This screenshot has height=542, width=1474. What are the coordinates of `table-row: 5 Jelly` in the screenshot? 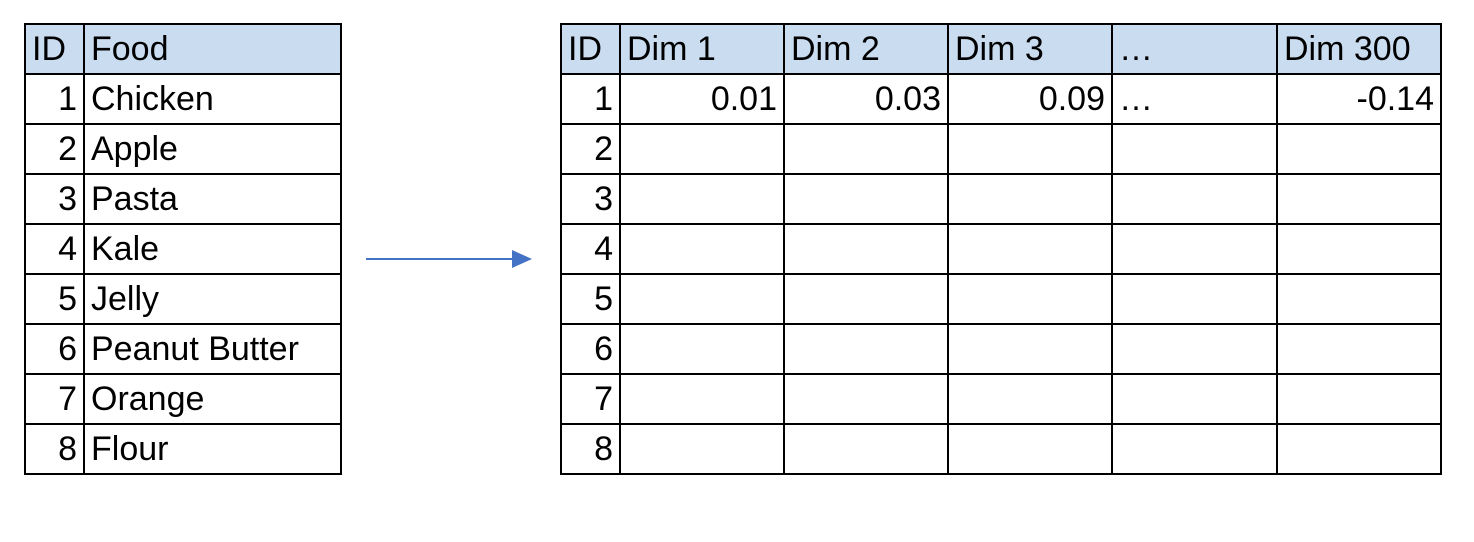 It's located at (183, 299).